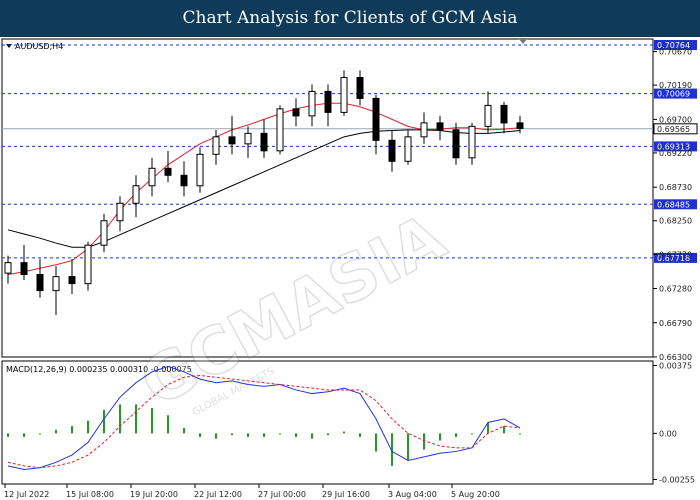 The image size is (700, 500). What do you see at coordinates (675, 52) in the screenshot?
I see `price-tick-label: 0.70670` at bounding box center [675, 52].